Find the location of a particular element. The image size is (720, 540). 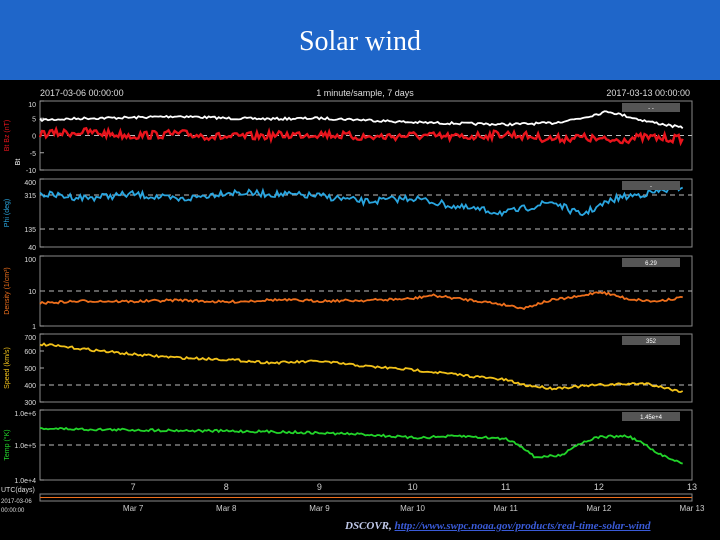

footer-source: DSCOVR, is located at coordinates (368, 526).